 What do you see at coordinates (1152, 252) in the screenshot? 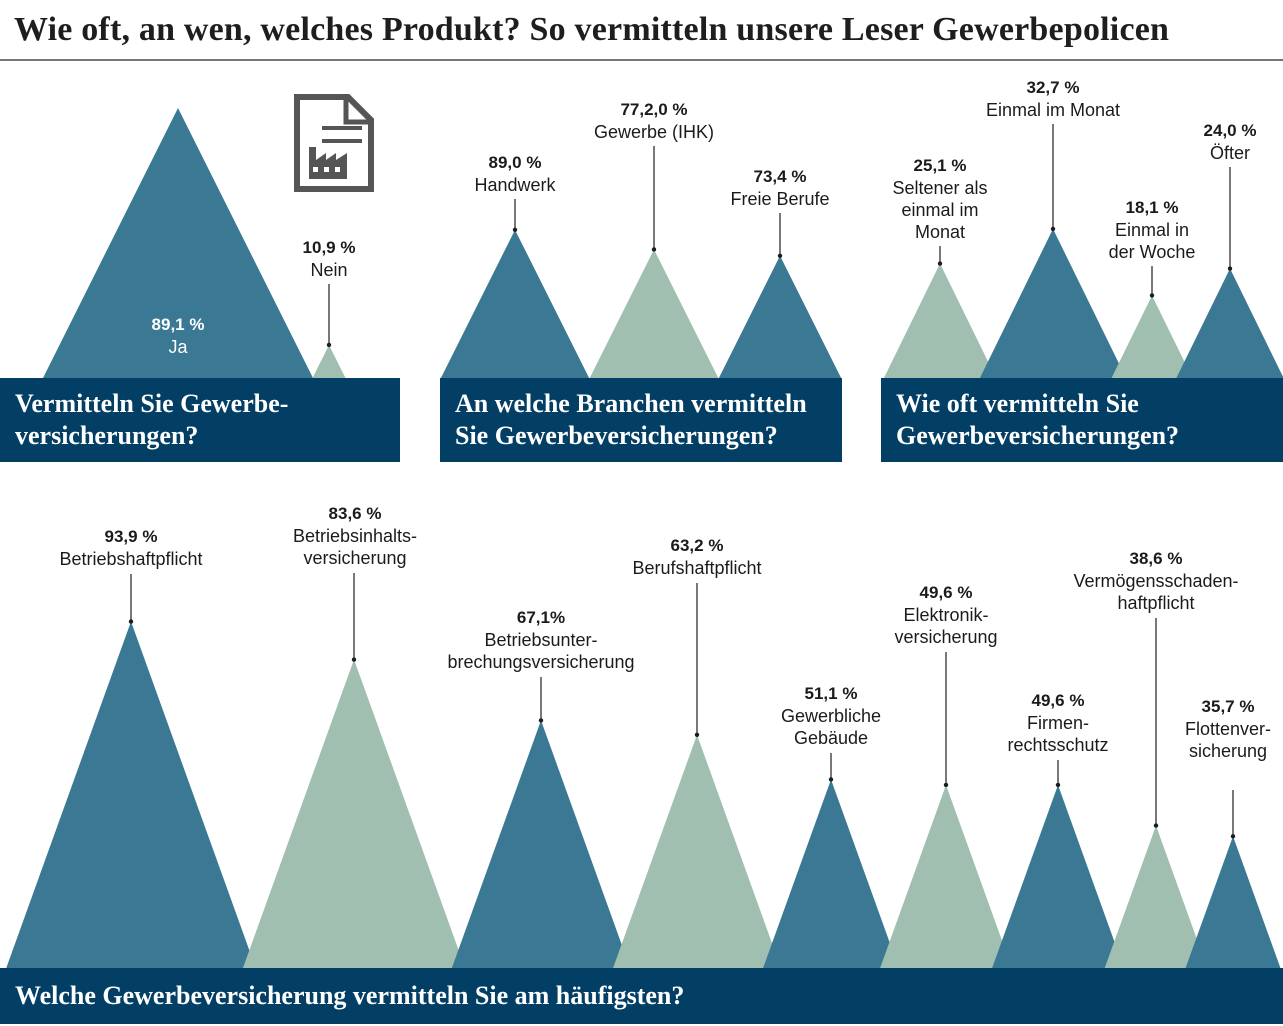
I see `category-label-woche-line-2: der Woche` at bounding box center [1152, 252].